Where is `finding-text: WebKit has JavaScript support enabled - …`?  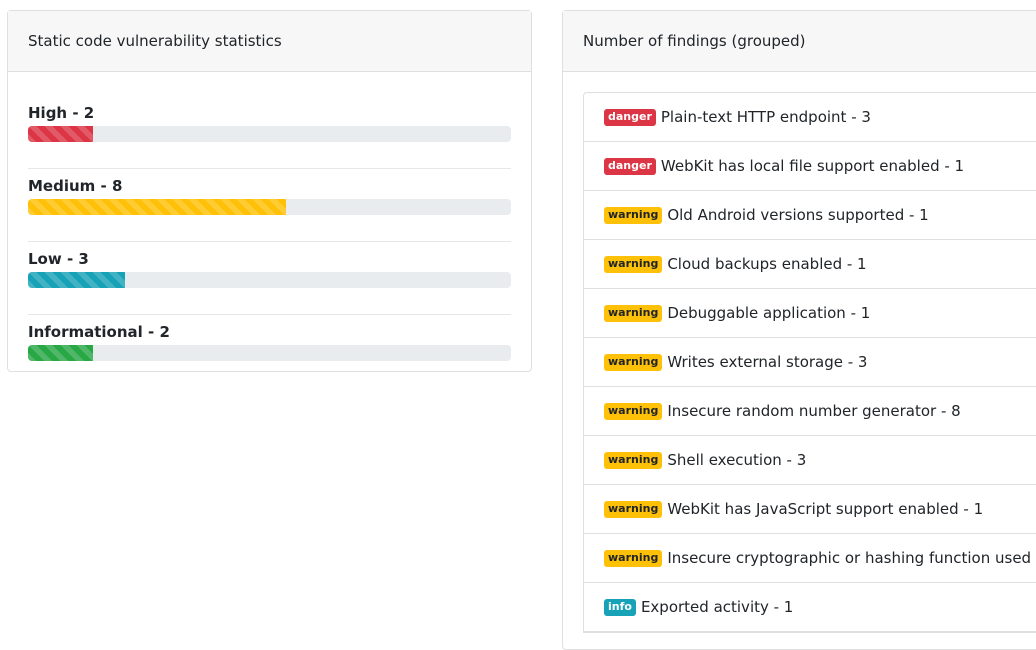
finding-text: WebKit has JavaScript support enabled - … is located at coordinates (825, 509).